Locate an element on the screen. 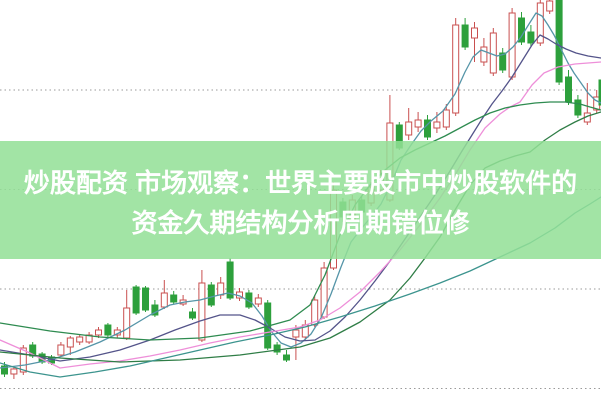 The height and width of the screenshot is (401, 601). headline-line-2: 资金久期结构分析周期错位修 is located at coordinates (300, 223).